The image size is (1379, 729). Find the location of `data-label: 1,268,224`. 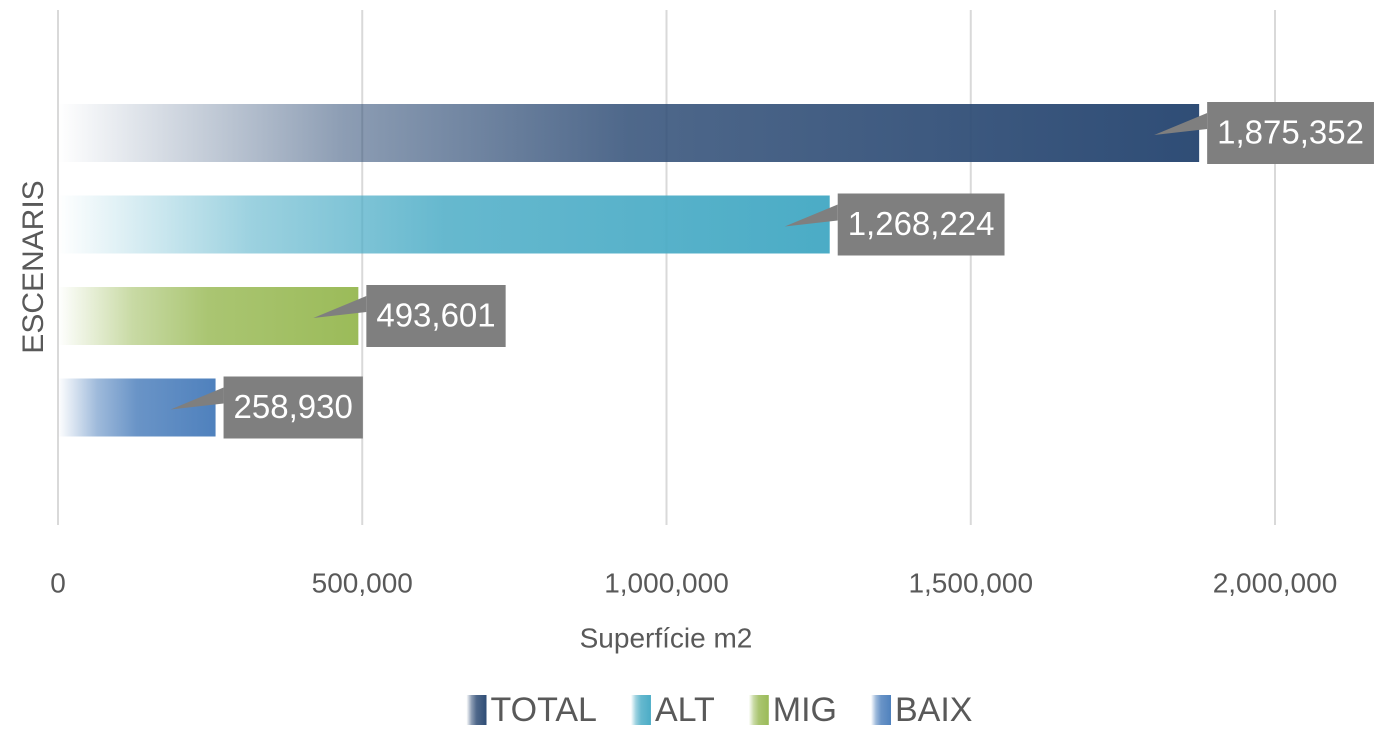

data-label: 1,268,224 is located at coordinates (894, 224).